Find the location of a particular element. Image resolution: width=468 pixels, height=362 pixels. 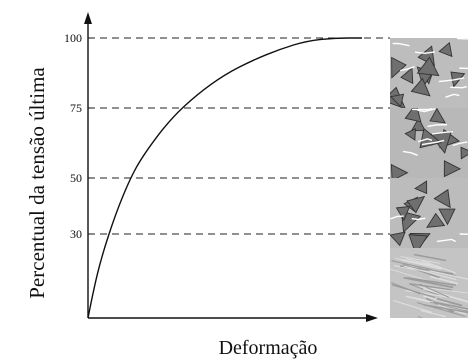

x-axis-arrow-icon is located at coordinates (372, 318).